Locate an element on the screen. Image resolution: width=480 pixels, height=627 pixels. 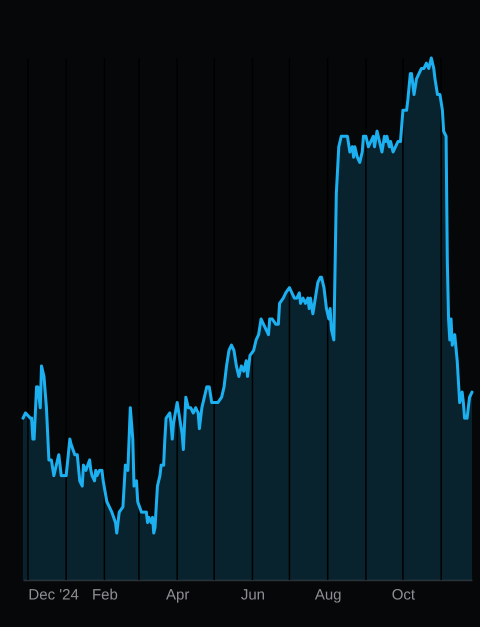
x-tick-label: Feb is located at coordinates (105, 595).